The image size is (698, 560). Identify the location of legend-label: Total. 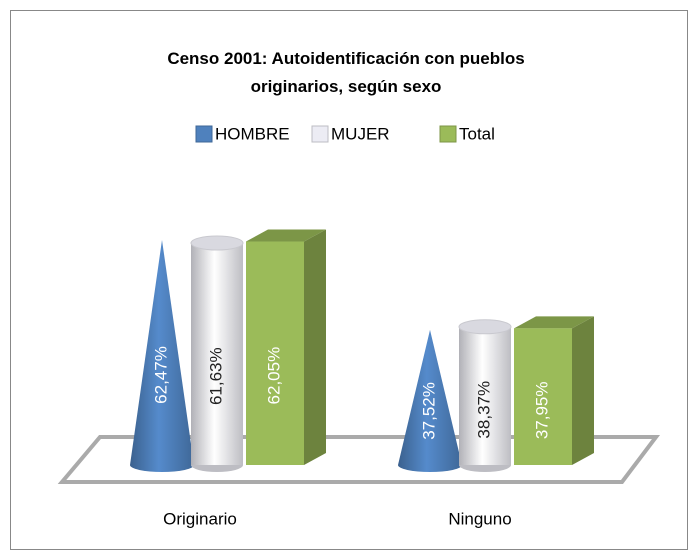
(477, 133).